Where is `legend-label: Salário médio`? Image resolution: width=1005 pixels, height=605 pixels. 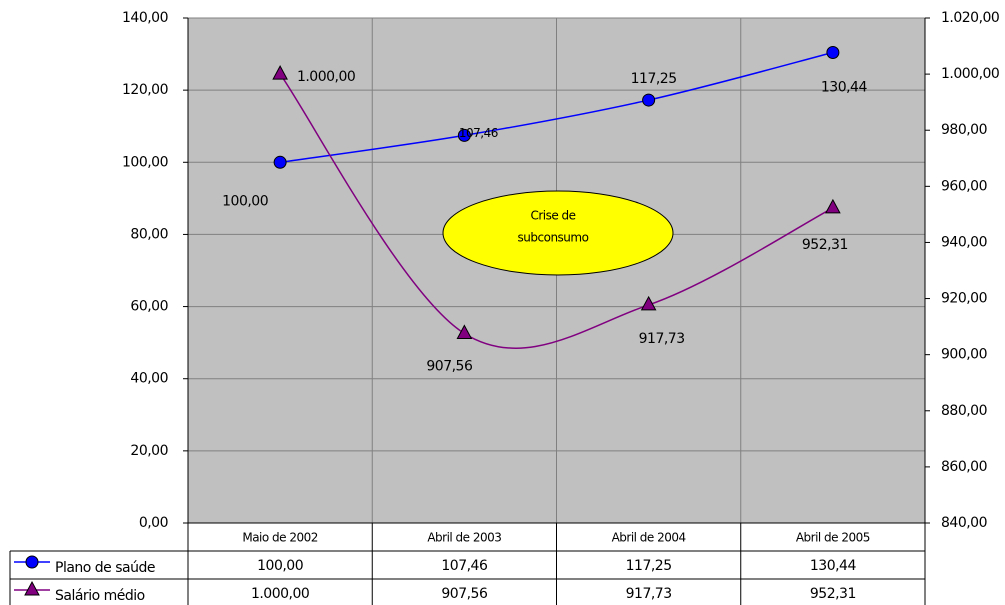
legend-label: Salário médio is located at coordinates (100, 596).